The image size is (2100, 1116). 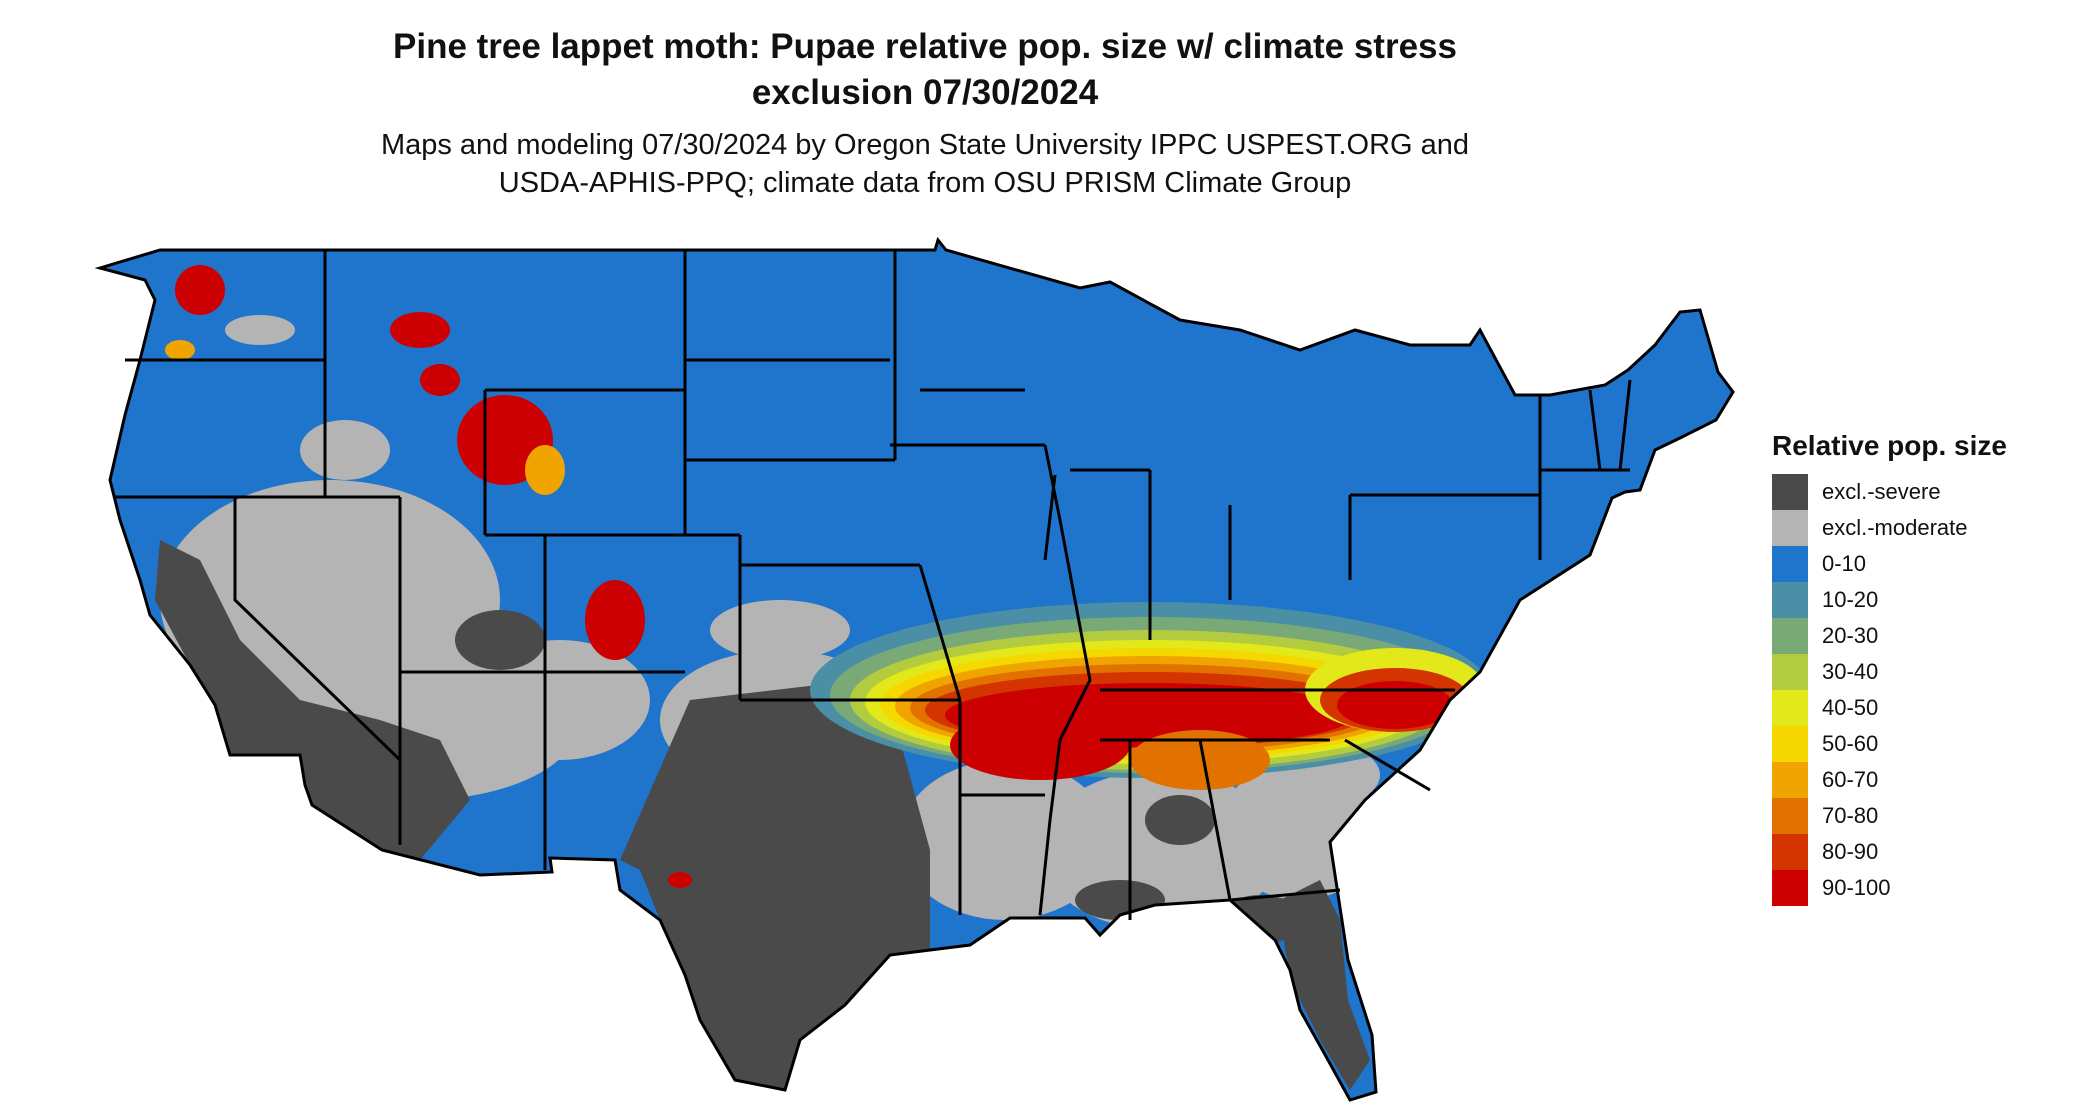 What do you see at coordinates (1881, 491) in the screenshot?
I see `legend-label: excl.-severe` at bounding box center [1881, 491].